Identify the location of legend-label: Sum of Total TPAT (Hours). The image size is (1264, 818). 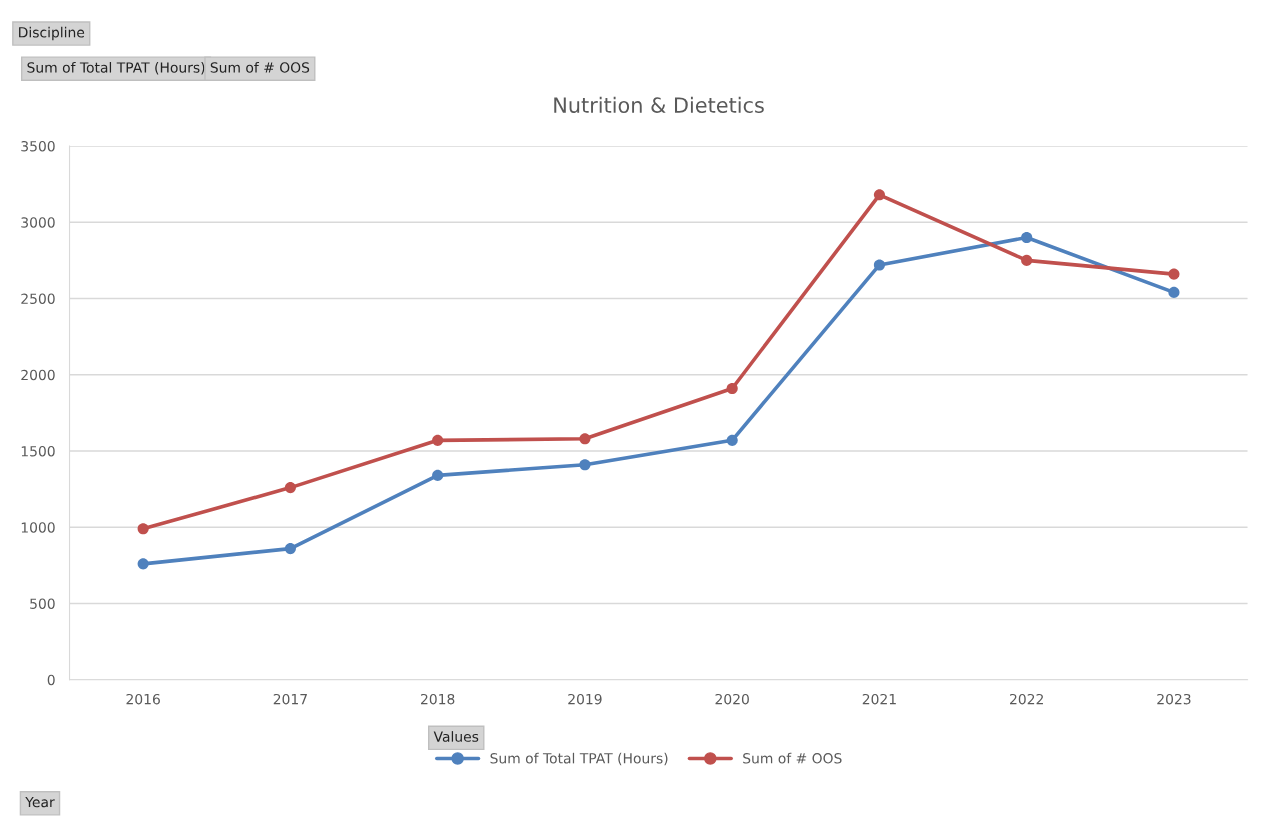
(579, 759).